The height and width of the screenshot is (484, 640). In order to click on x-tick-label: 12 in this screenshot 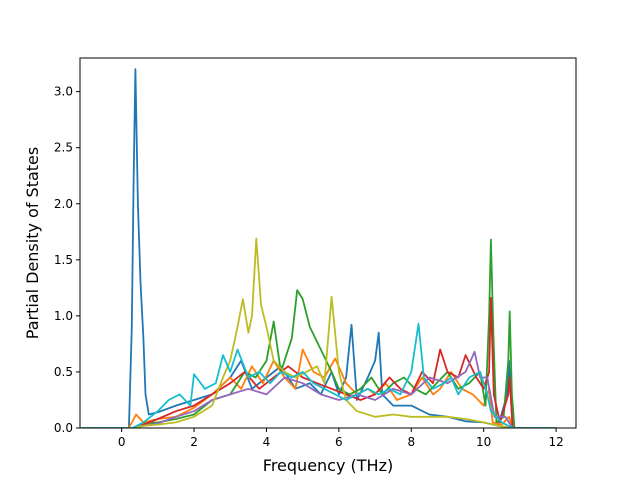, I will do `click(555, 442)`.